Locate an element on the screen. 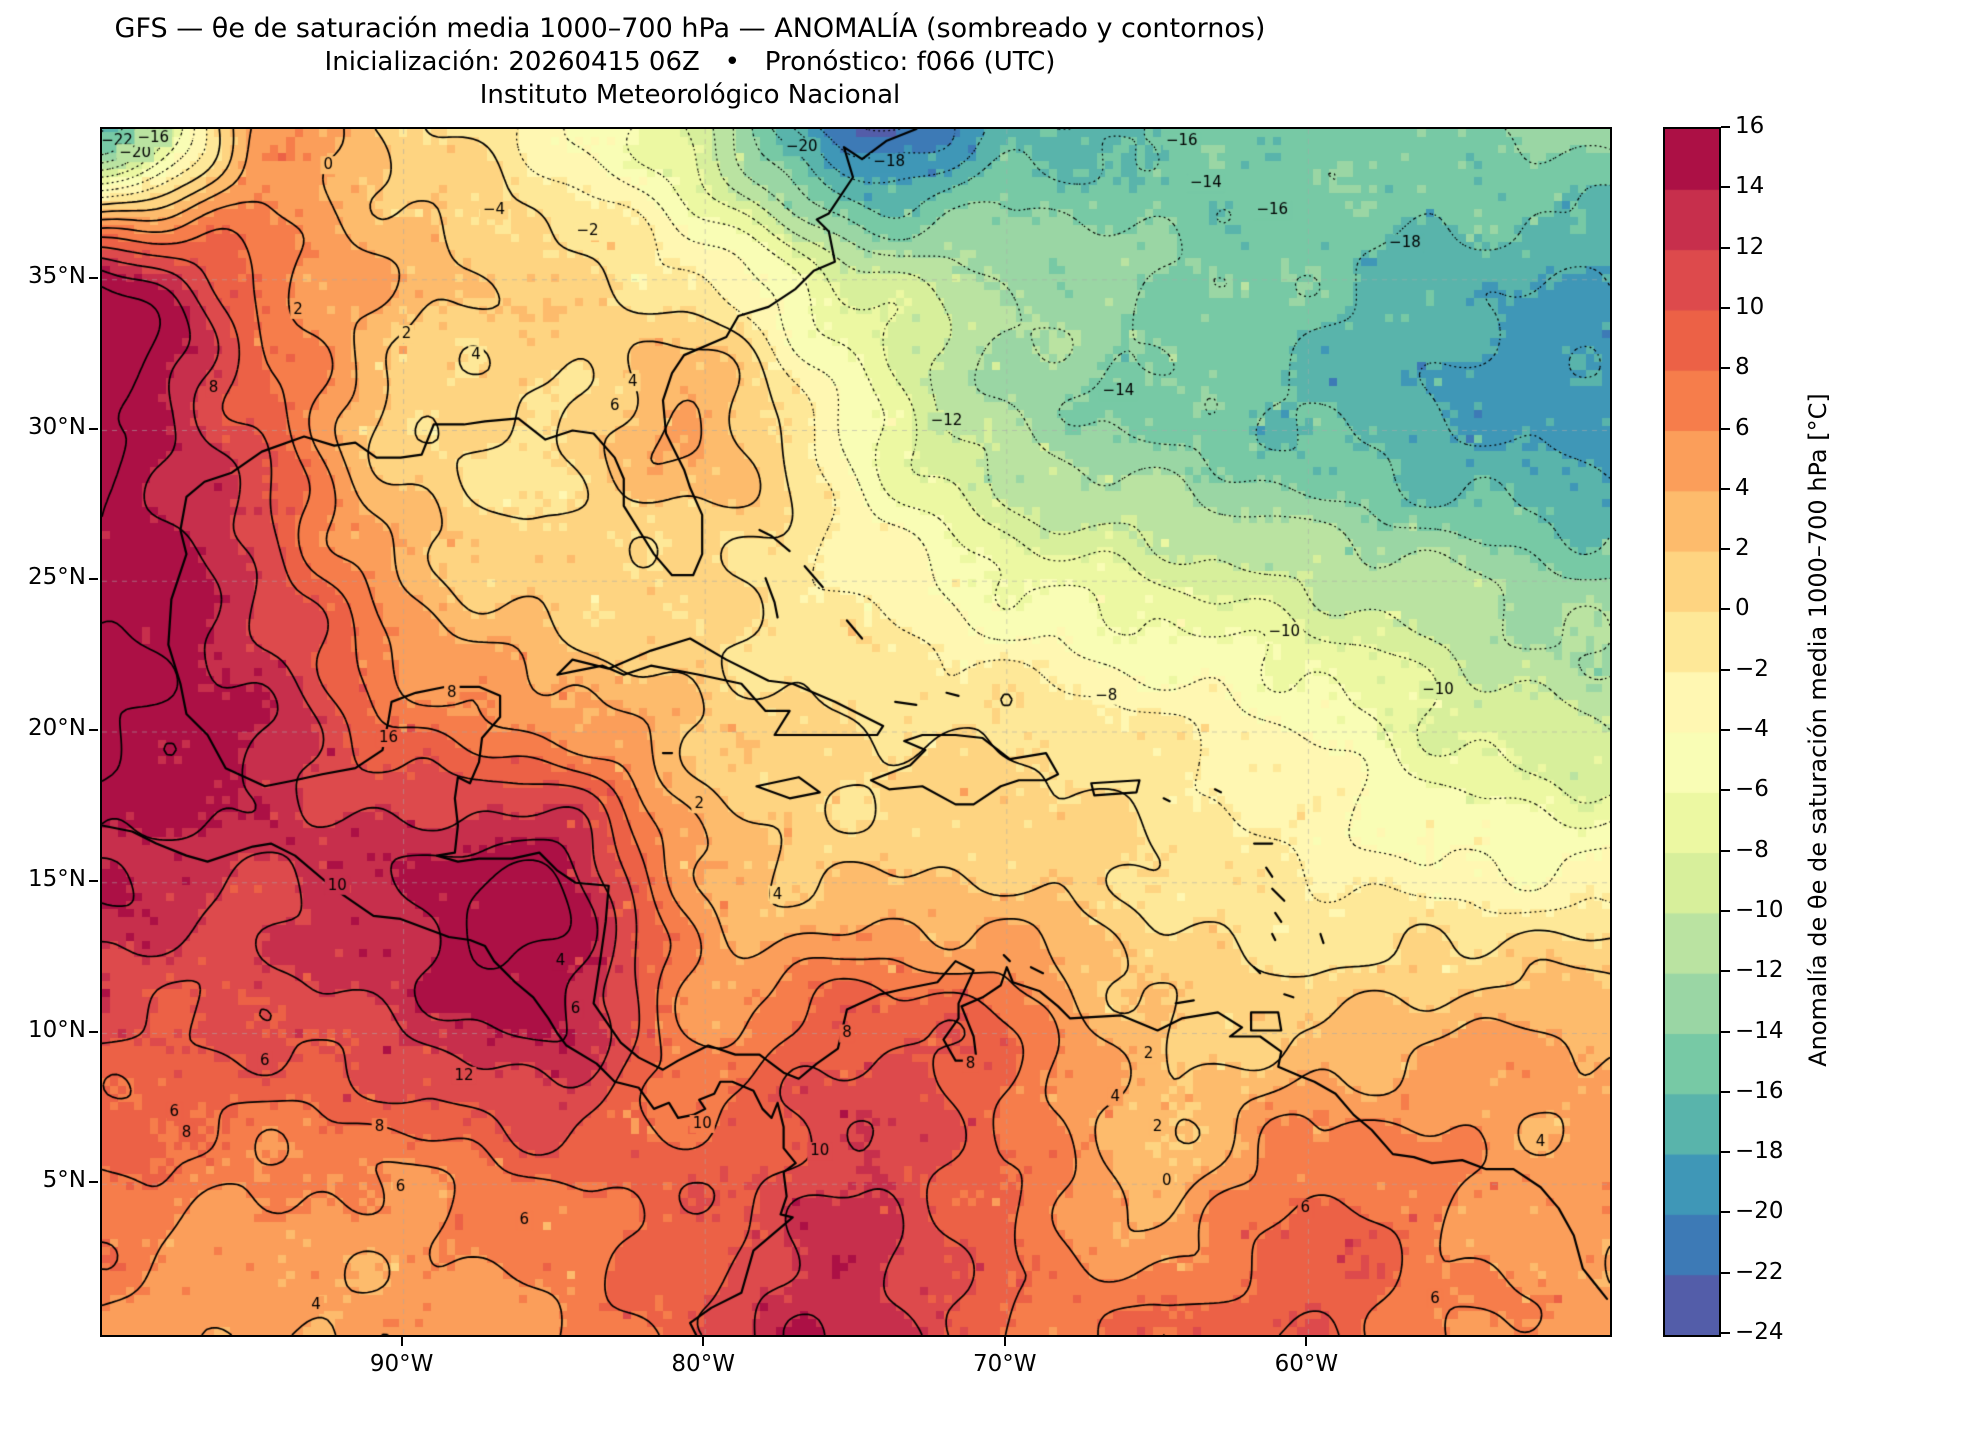 The width and height of the screenshot is (1980, 1440). colorbar-tick-label: 0 is located at coordinates (1742, 608).